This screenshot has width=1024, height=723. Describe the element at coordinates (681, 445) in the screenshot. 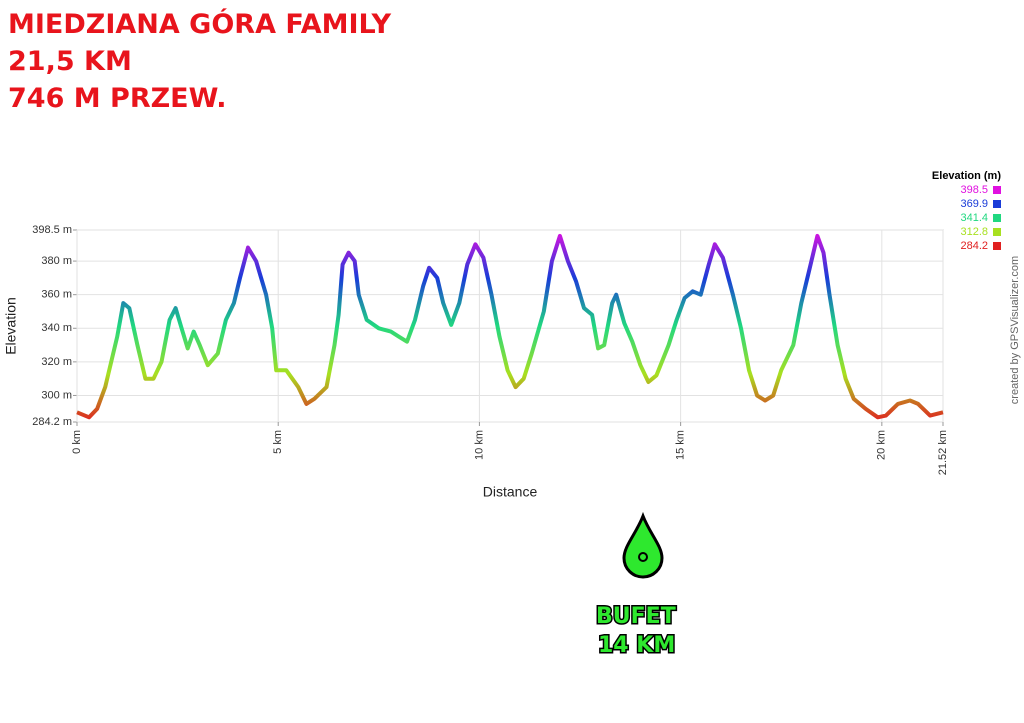

I see `x-tick-label: 15 km` at that location.